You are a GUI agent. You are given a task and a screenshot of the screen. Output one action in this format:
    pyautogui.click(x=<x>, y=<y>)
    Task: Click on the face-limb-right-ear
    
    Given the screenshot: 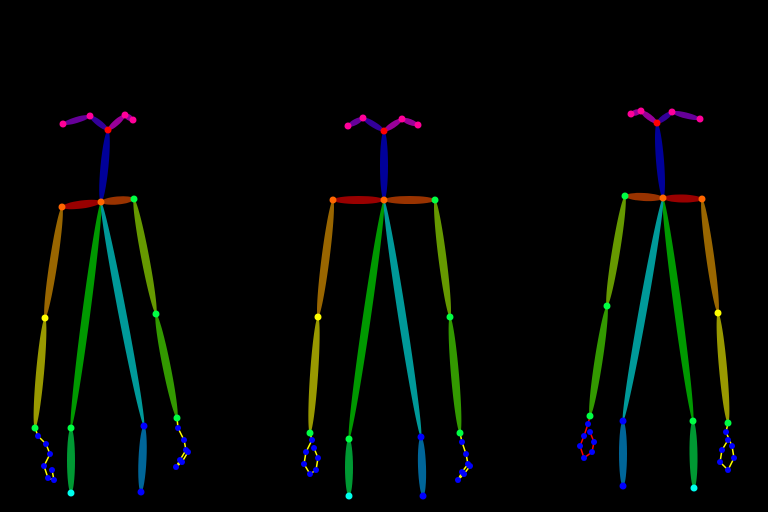 What is the action you would take?
    pyautogui.click(x=355, y=122)
    